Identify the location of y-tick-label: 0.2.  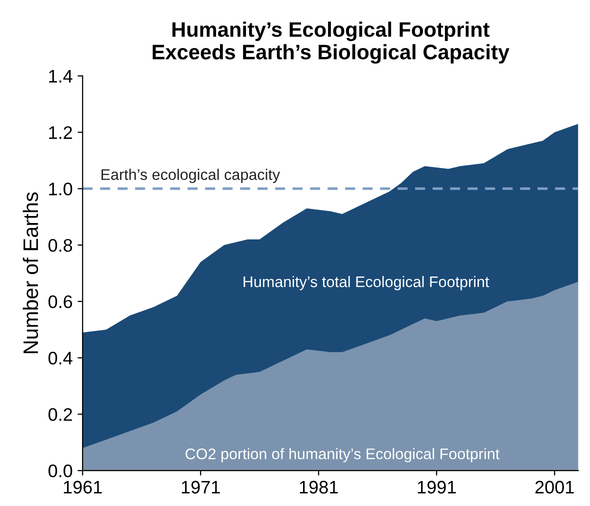
(60, 414).